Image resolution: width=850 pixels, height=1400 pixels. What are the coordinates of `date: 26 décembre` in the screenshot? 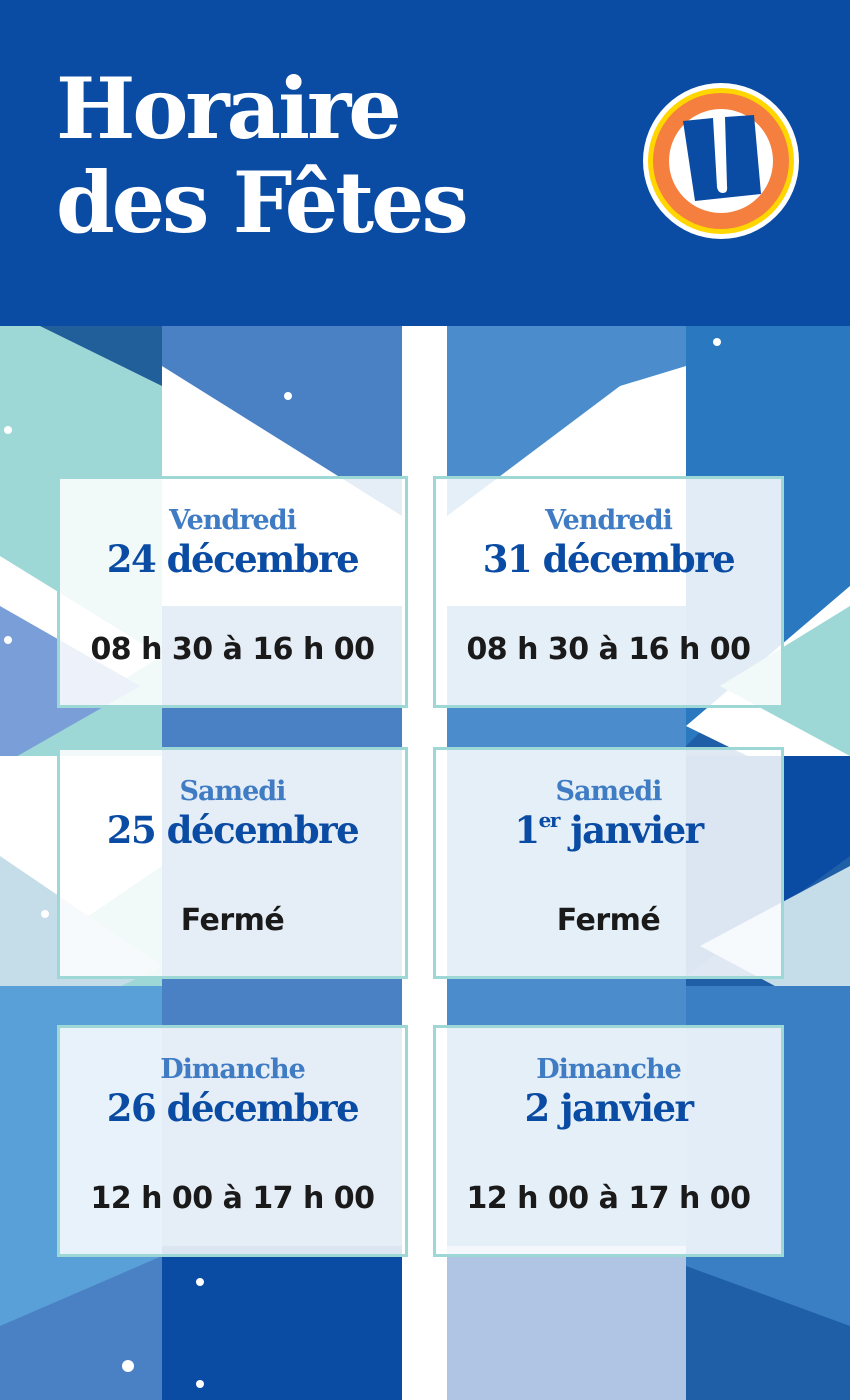 It's located at (233, 1108).